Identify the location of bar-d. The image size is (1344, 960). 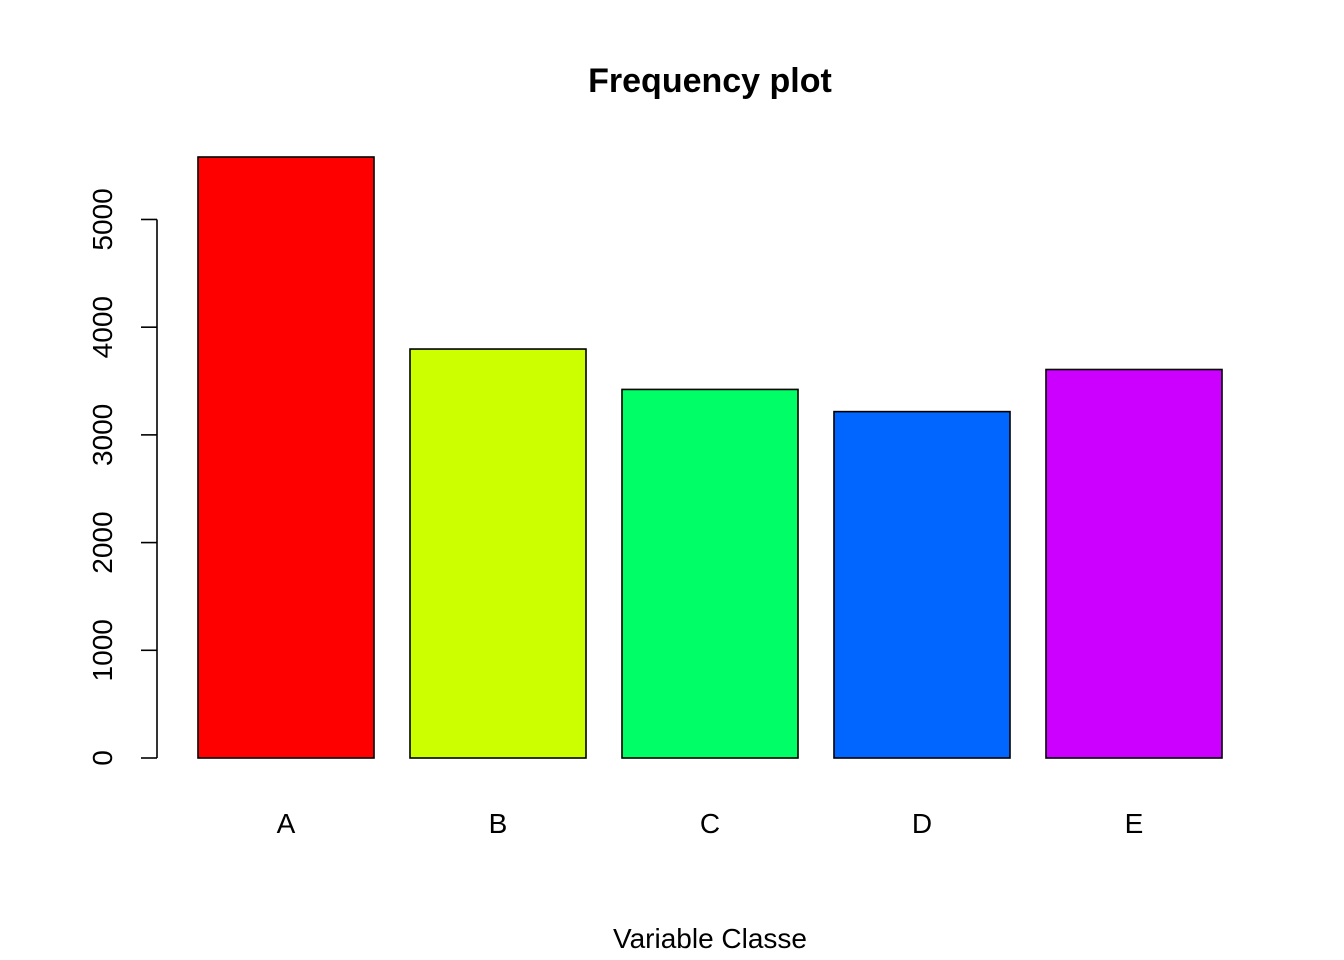
(922, 584).